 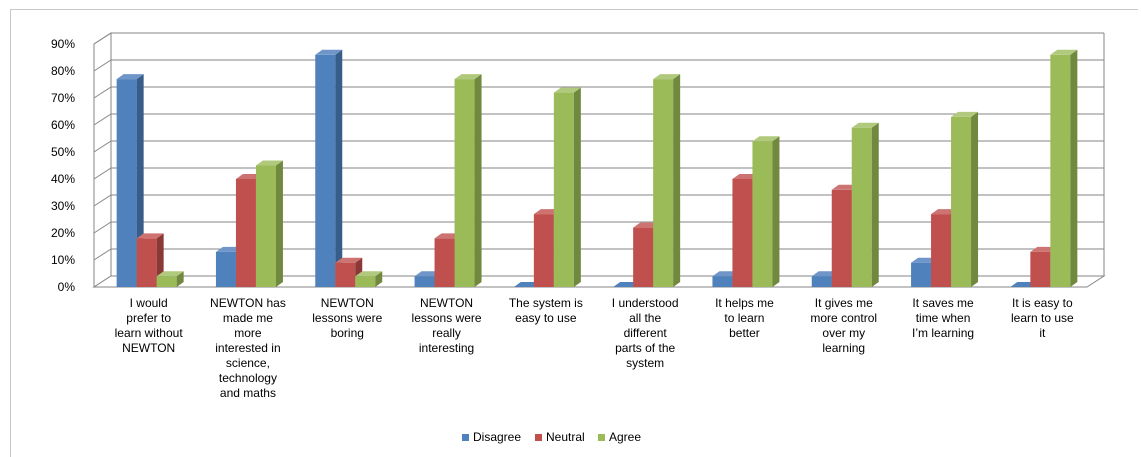 I want to click on x-category-line: interested in, so click(x=247, y=348).